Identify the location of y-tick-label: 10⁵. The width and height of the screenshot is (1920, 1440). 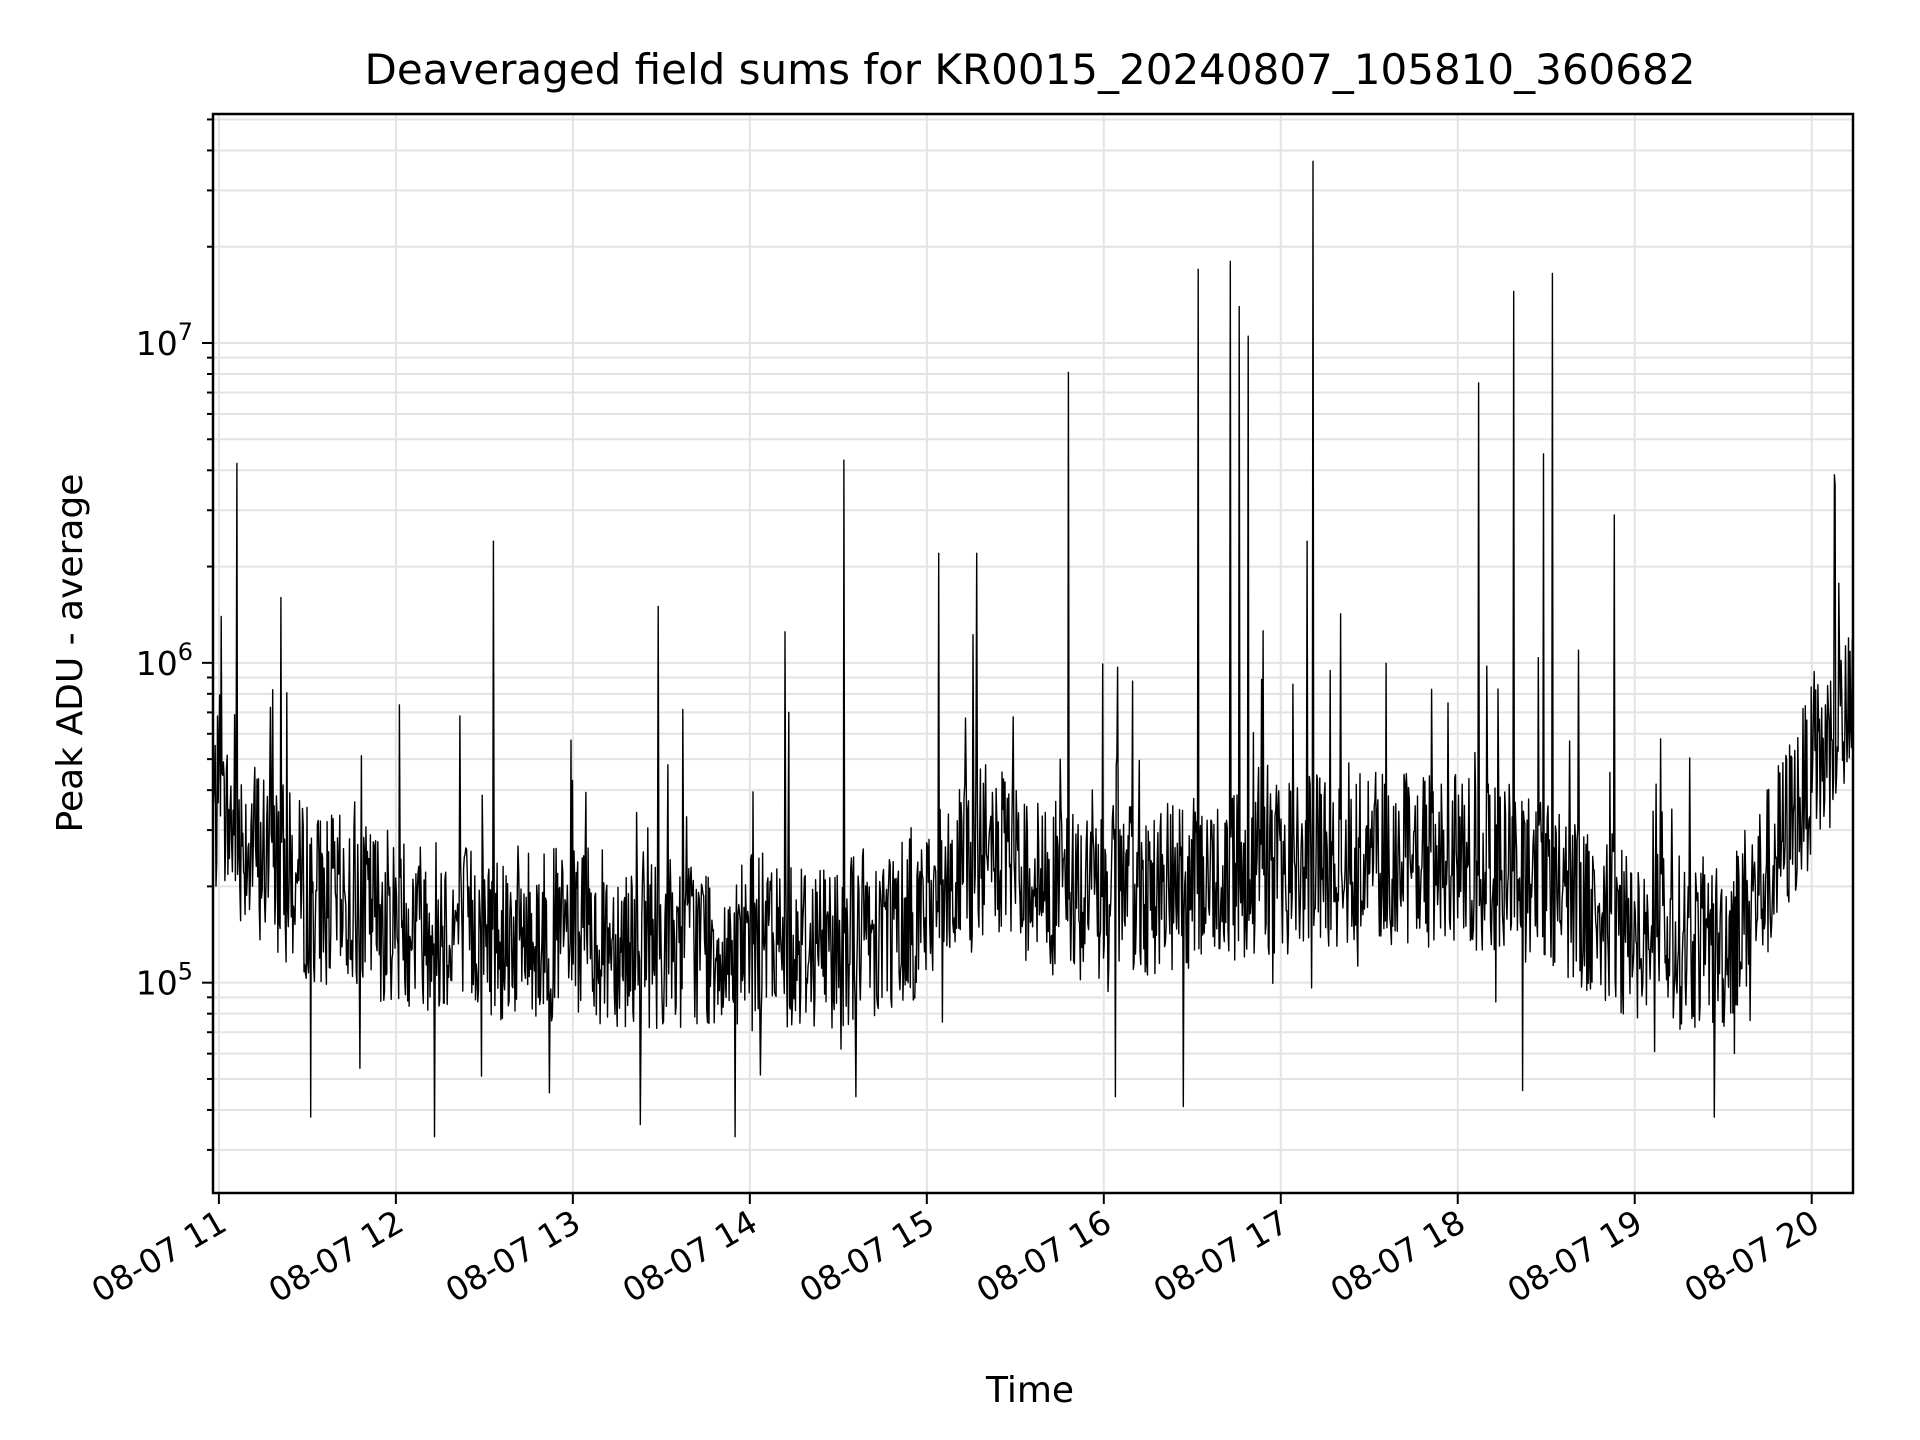
(164, 980).